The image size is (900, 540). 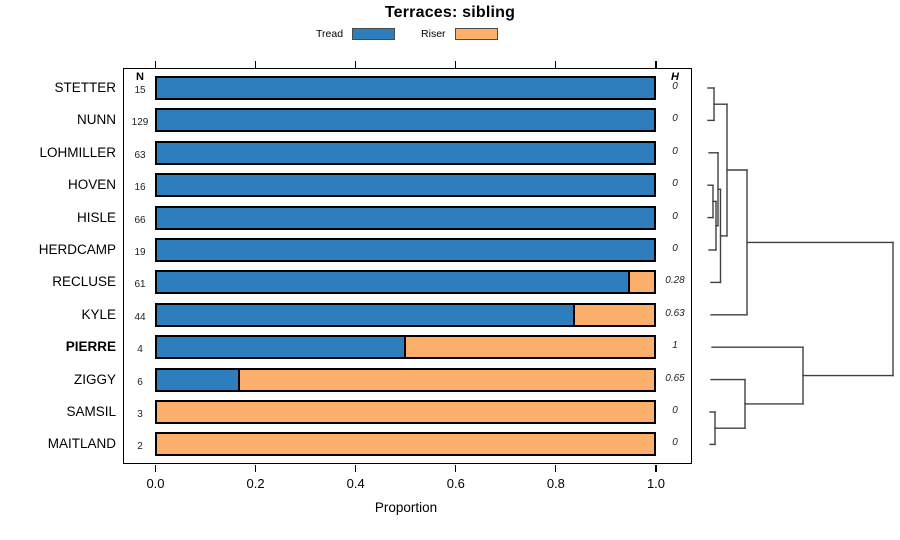 What do you see at coordinates (355, 483) in the screenshot?
I see `x-tick-label: 0.4` at bounding box center [355, 483].